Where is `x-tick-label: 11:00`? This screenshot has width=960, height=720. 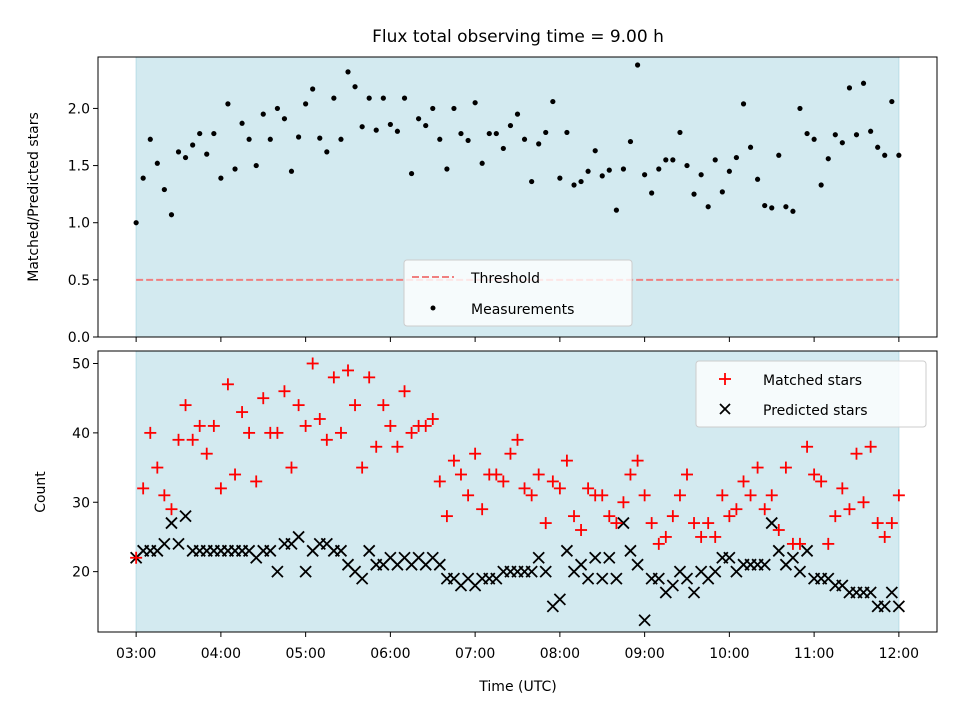
x-tick-label: 11:00 is located at coordinates (814, 654).